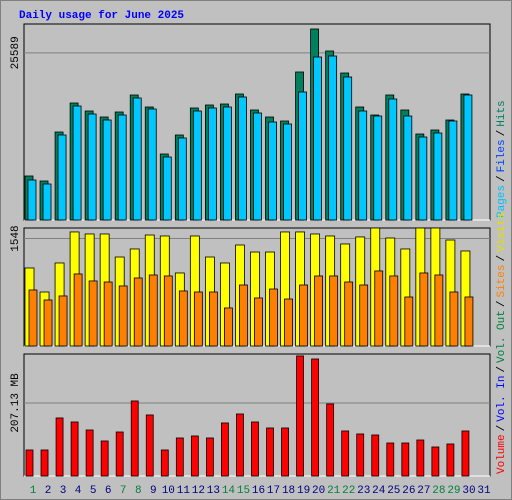 The image size is (512, 500). Describe the element at coordinates (16, 52) in the screenshot. I see `y-tick-label: 25589` at that location.